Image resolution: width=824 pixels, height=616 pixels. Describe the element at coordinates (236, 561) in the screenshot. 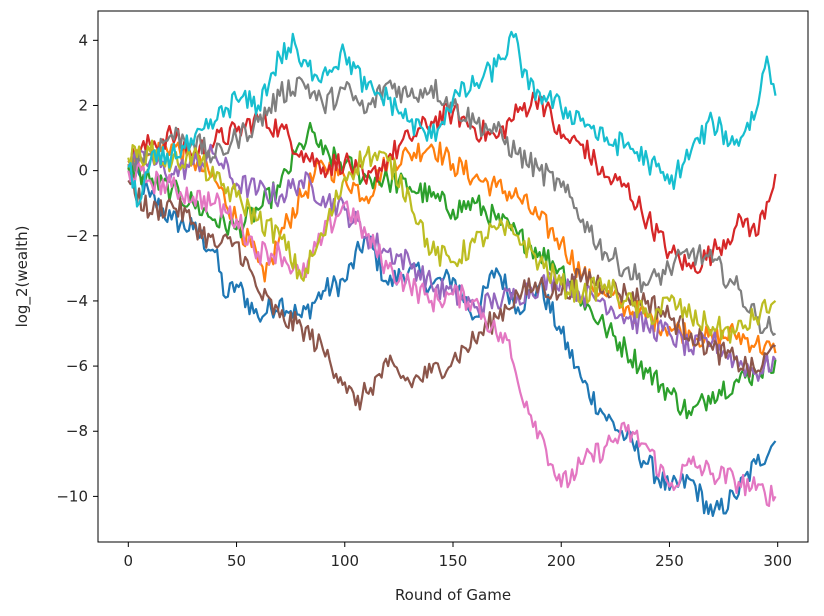

I see `x-tick-label: 50` at that location.